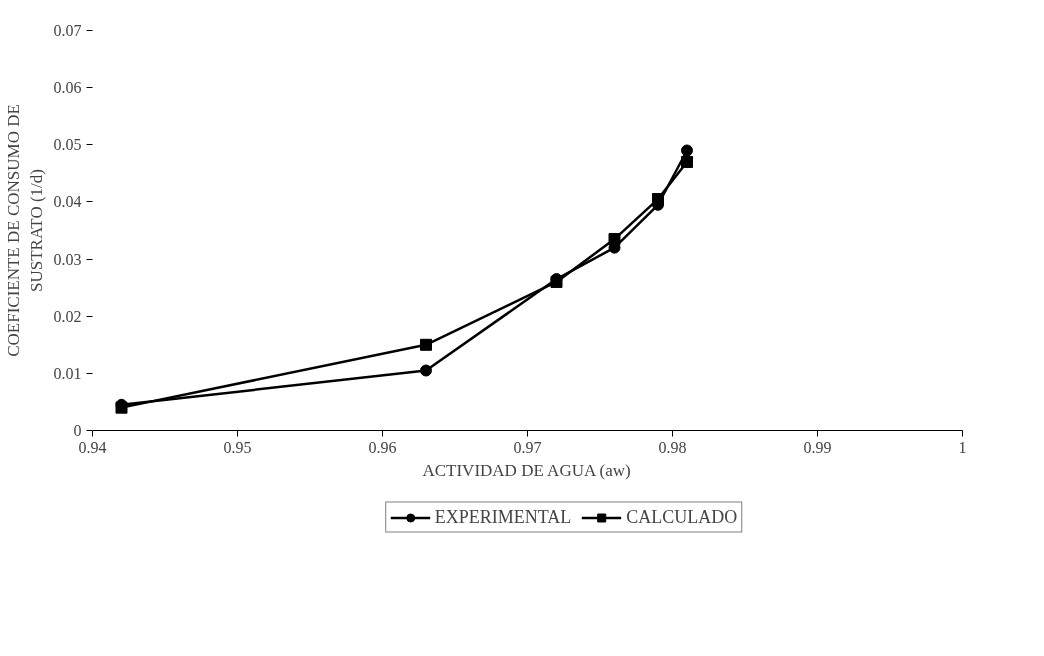 The image size is (1044, 656). Describe the element at coordinates (24, 230) in the screenshot. I see `y-axis-title: COEFICIENTE DE CONSUMO DE SUSTRATO (1/d)` at that location.